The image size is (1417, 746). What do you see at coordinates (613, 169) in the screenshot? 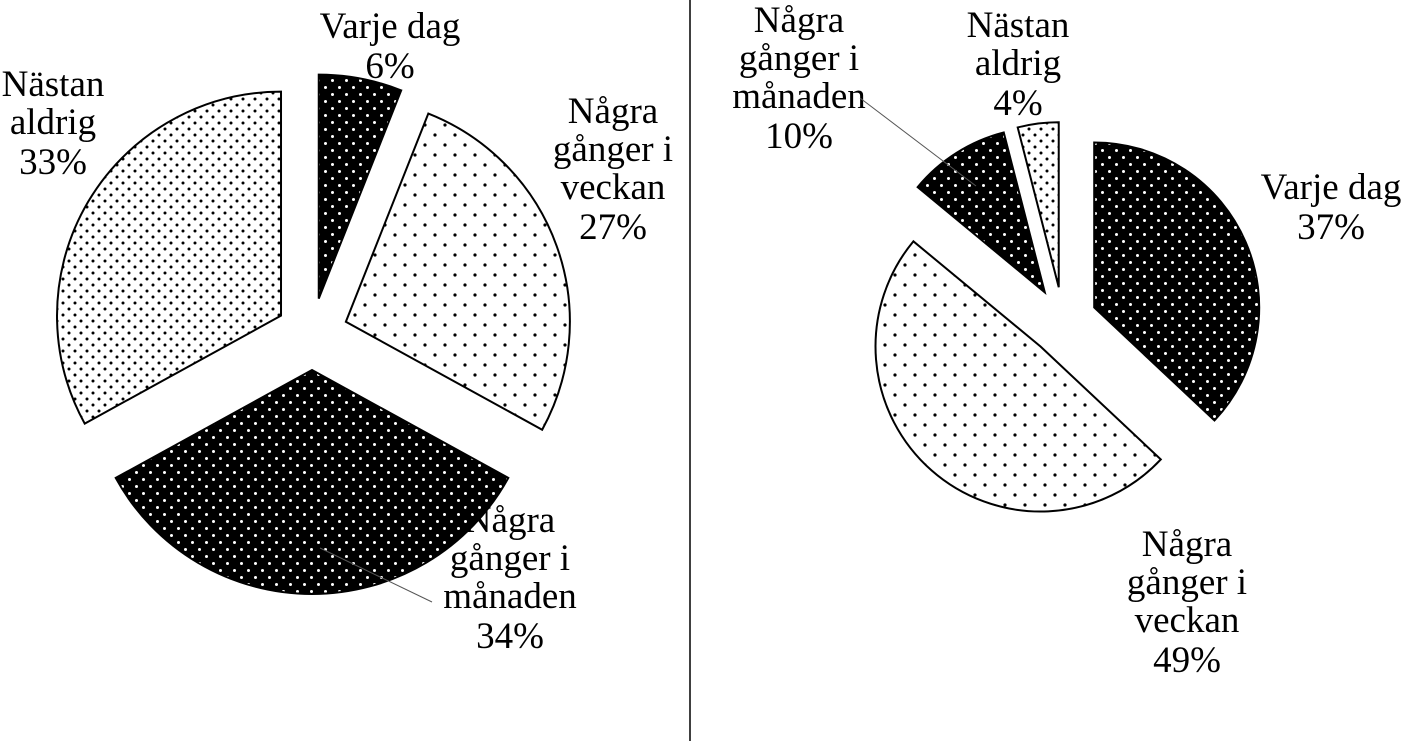
I see `data-label-nagra-ganger-i-veckan: Några gånger i veckan 27%` at bounding box center [613, 169].